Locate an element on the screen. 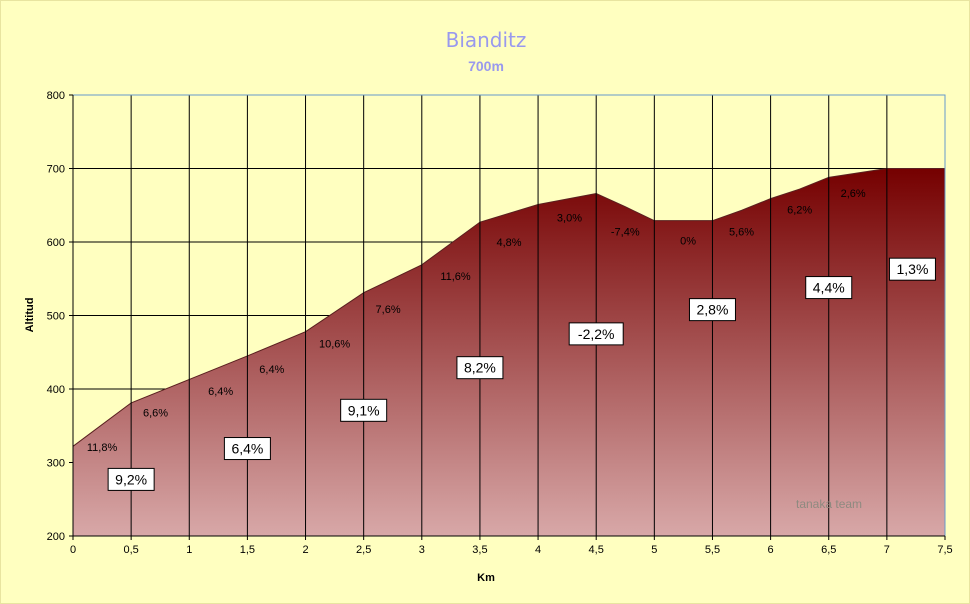  x-tick-label: 4,5 is located at coordinates (596, 550).